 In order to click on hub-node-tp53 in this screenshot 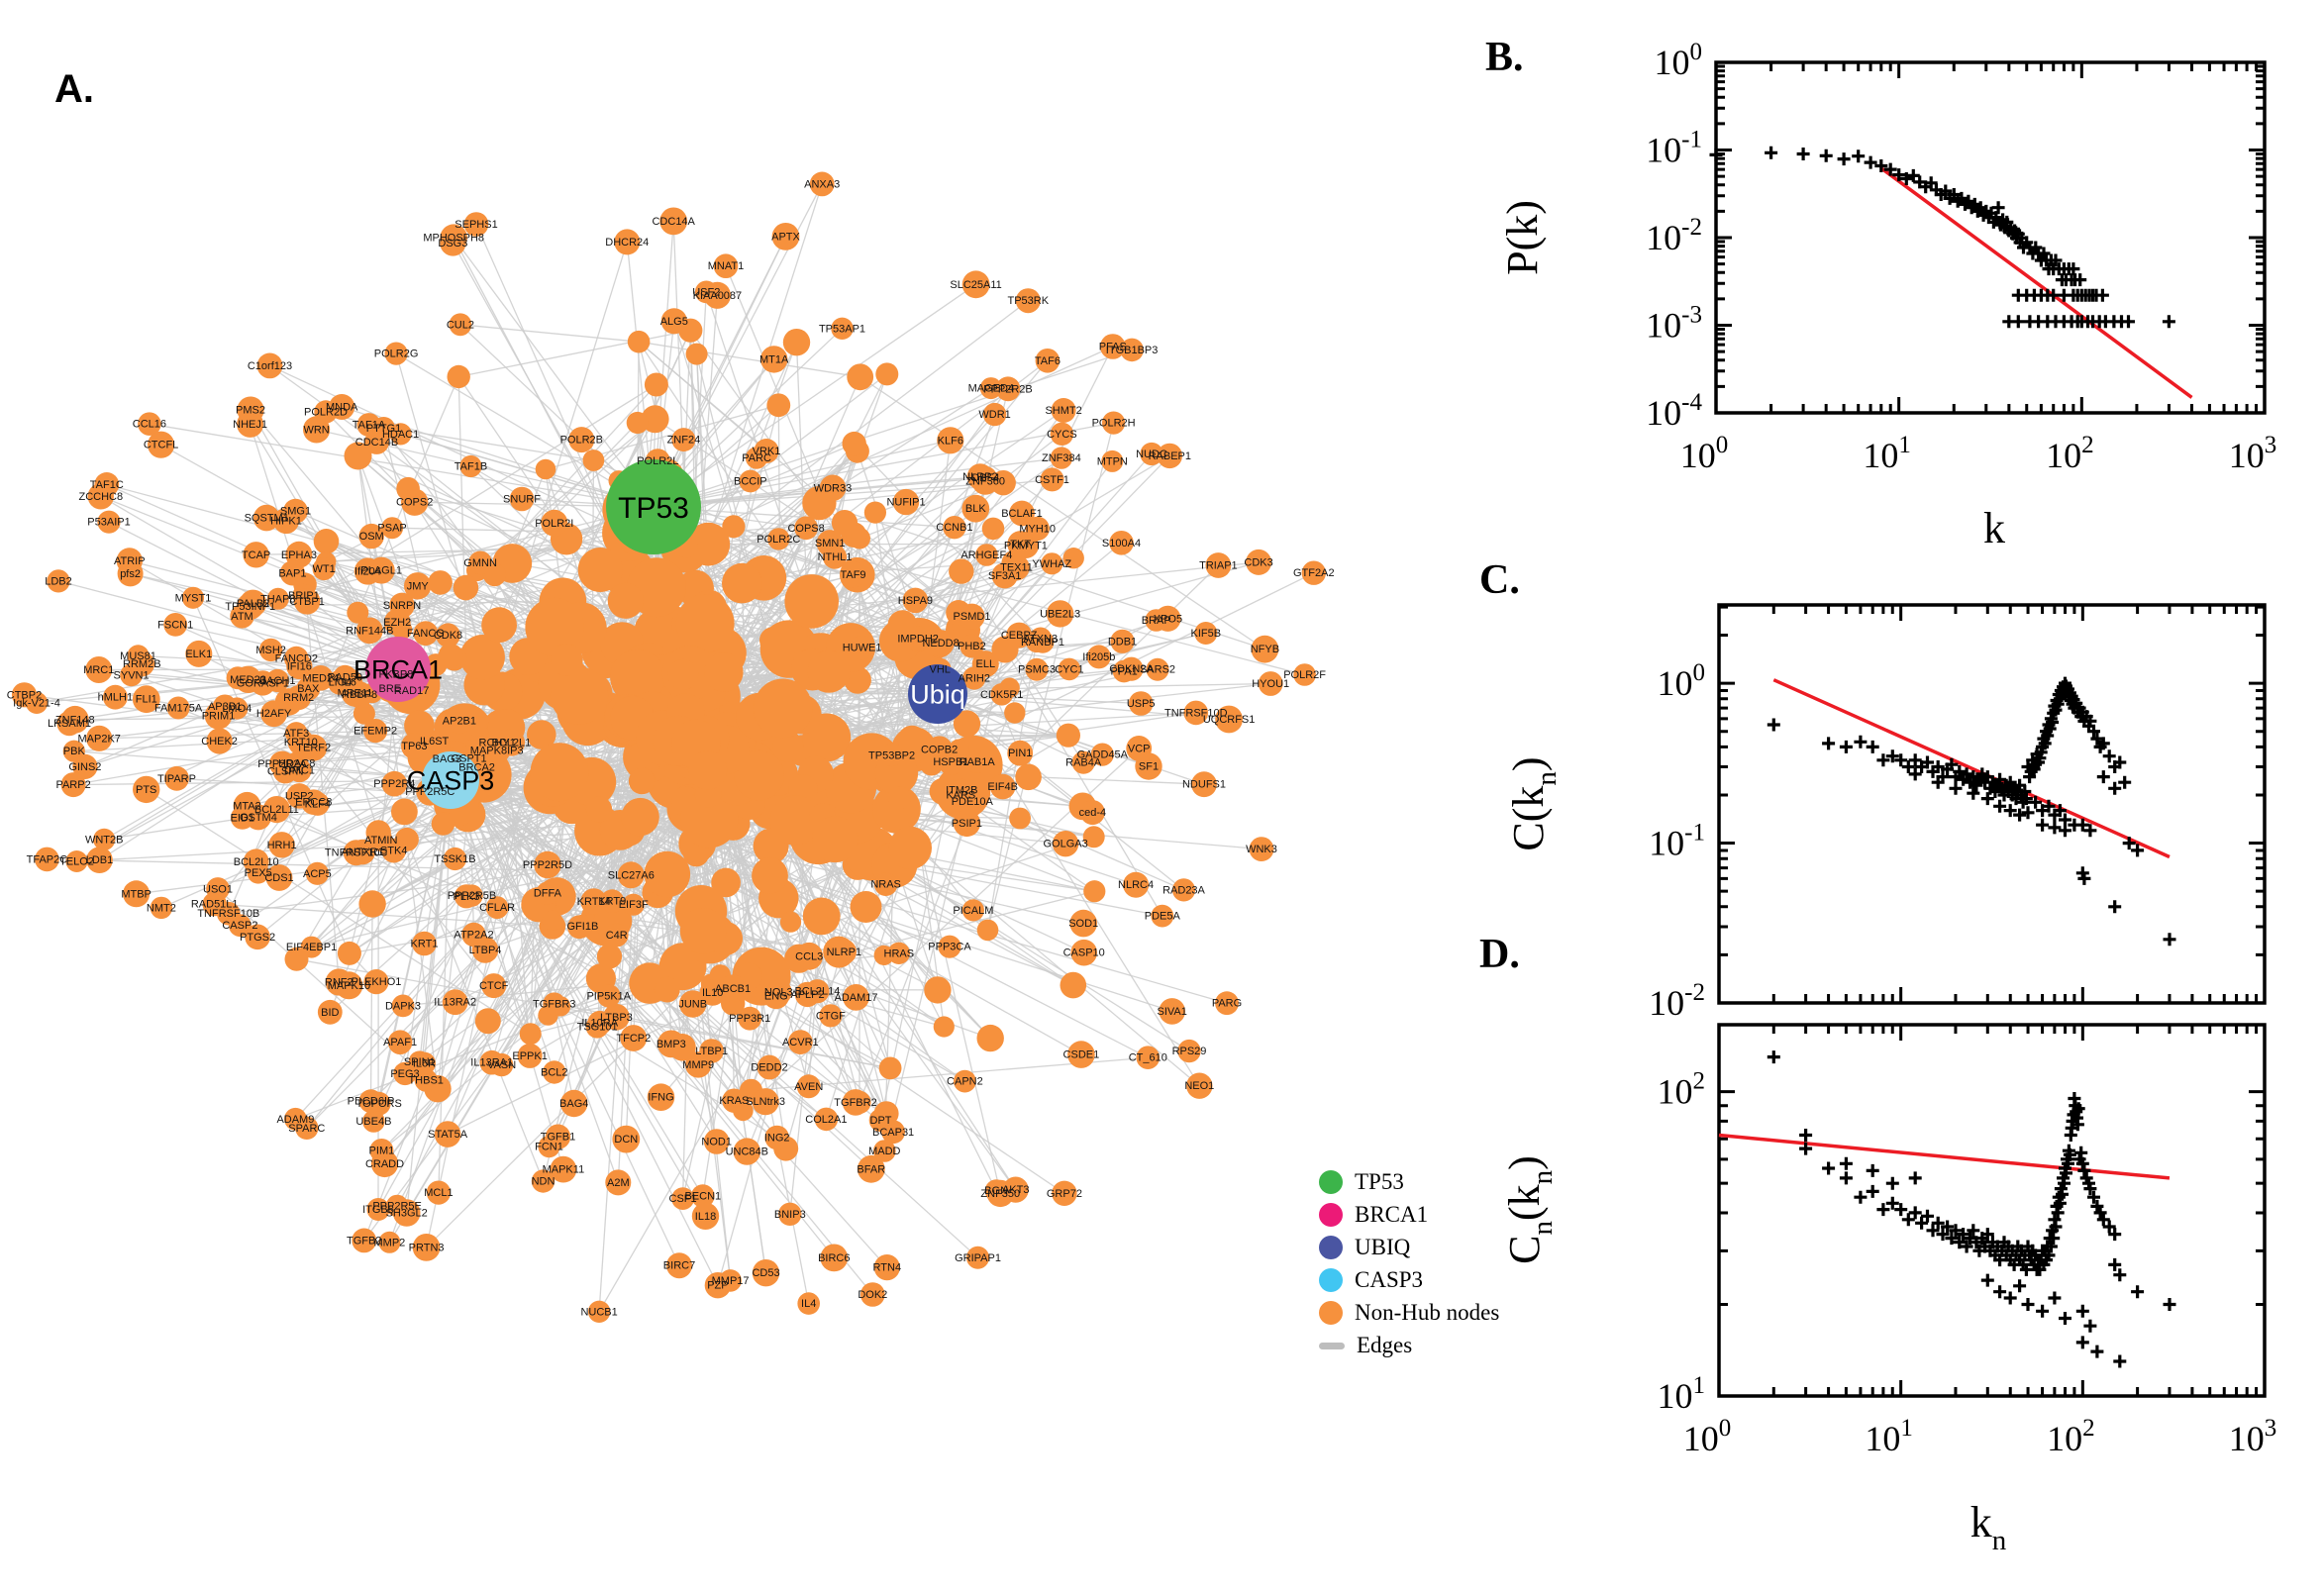, I will do `click(653, 506)`.